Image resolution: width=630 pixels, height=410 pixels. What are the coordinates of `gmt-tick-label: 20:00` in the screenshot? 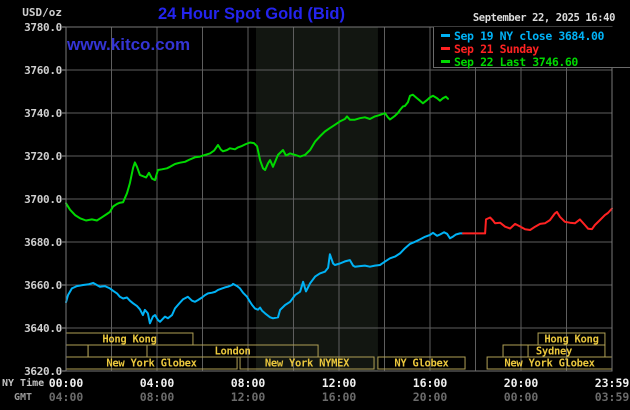 It's located at (430, 397).